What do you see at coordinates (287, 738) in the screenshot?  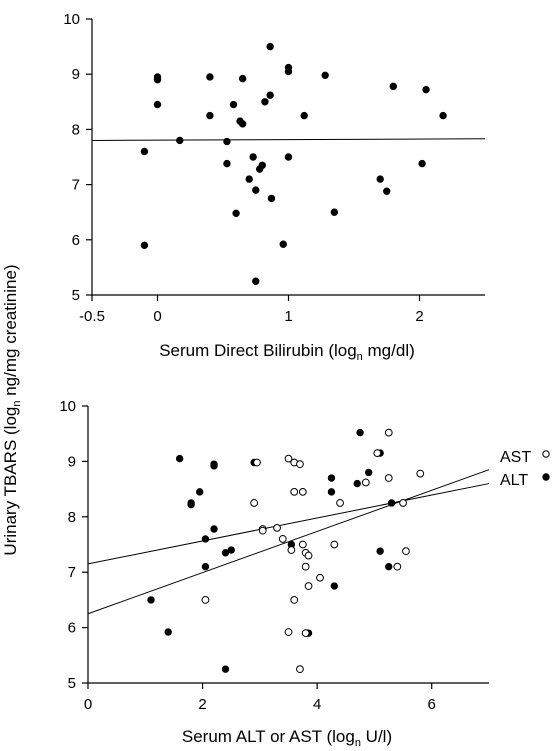 I see `alt-ast-x-axis-title: Serum ALT or AST (logn U/l)` at bounding box center [287, 738].